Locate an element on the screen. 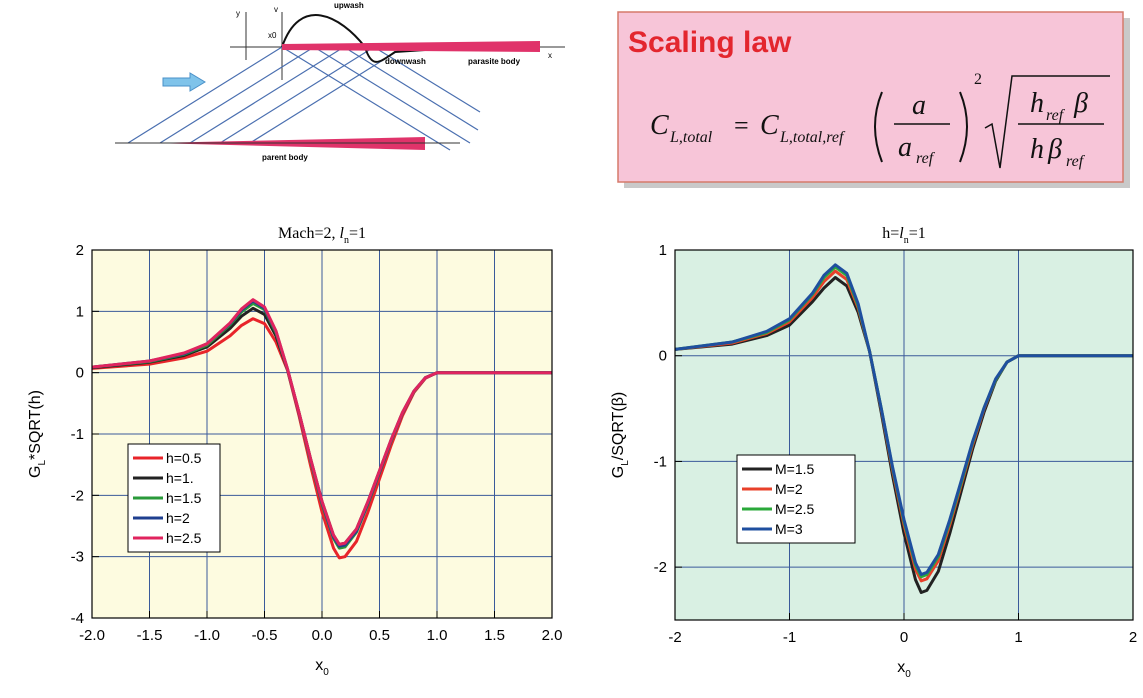 This screenshot has height=698, width=1143. diagram-label: v is located at coordinates (276, 9).